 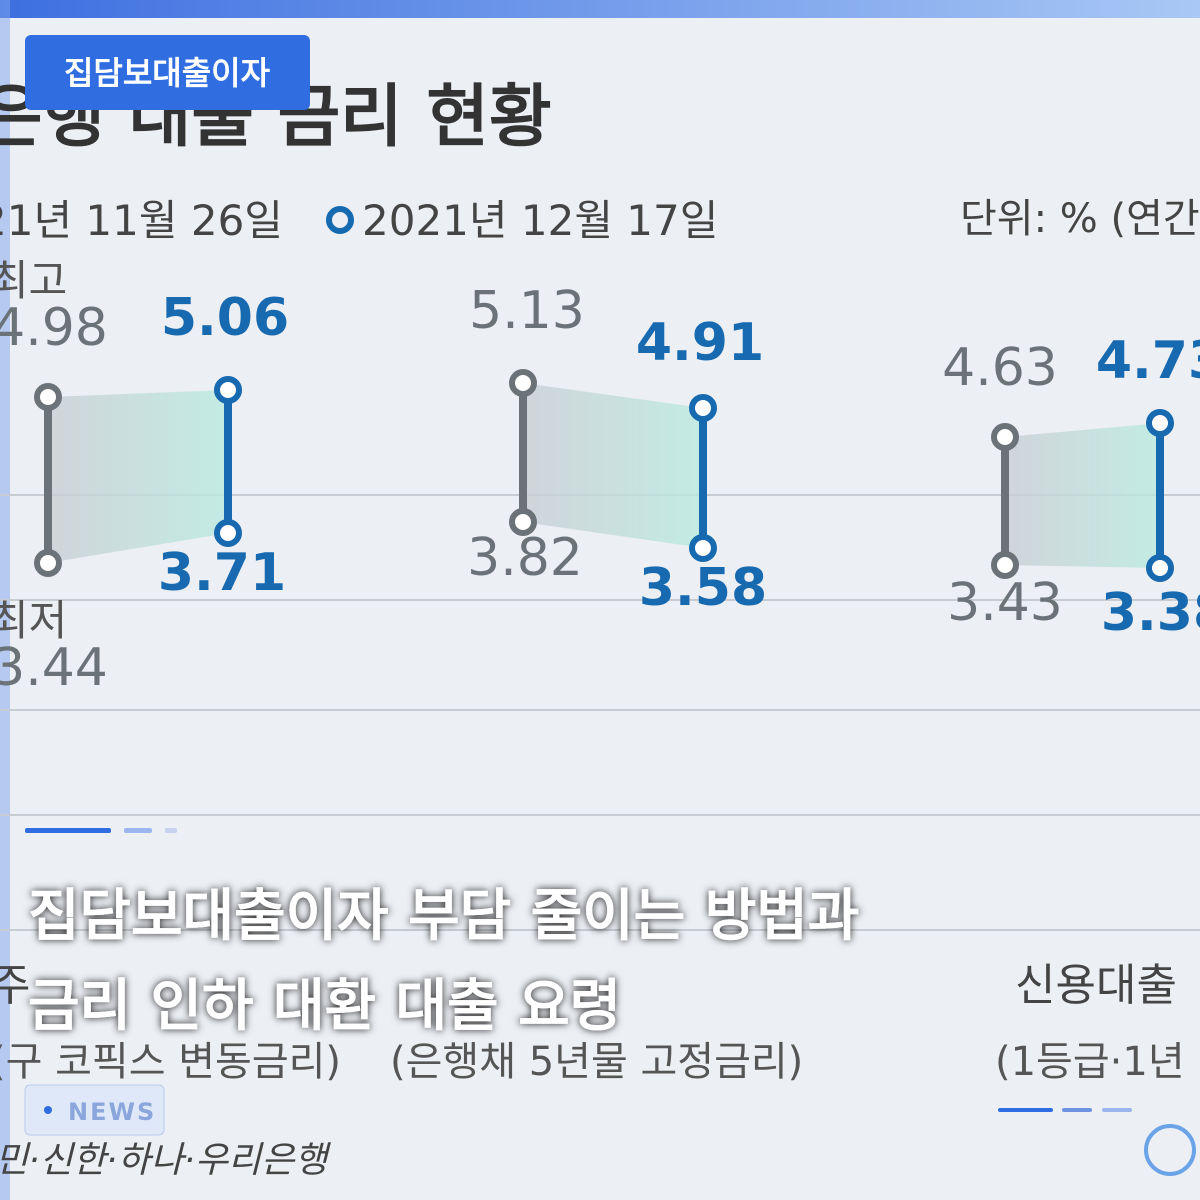 I want to click on value-label: 5.13, so click(x=527, y=311).